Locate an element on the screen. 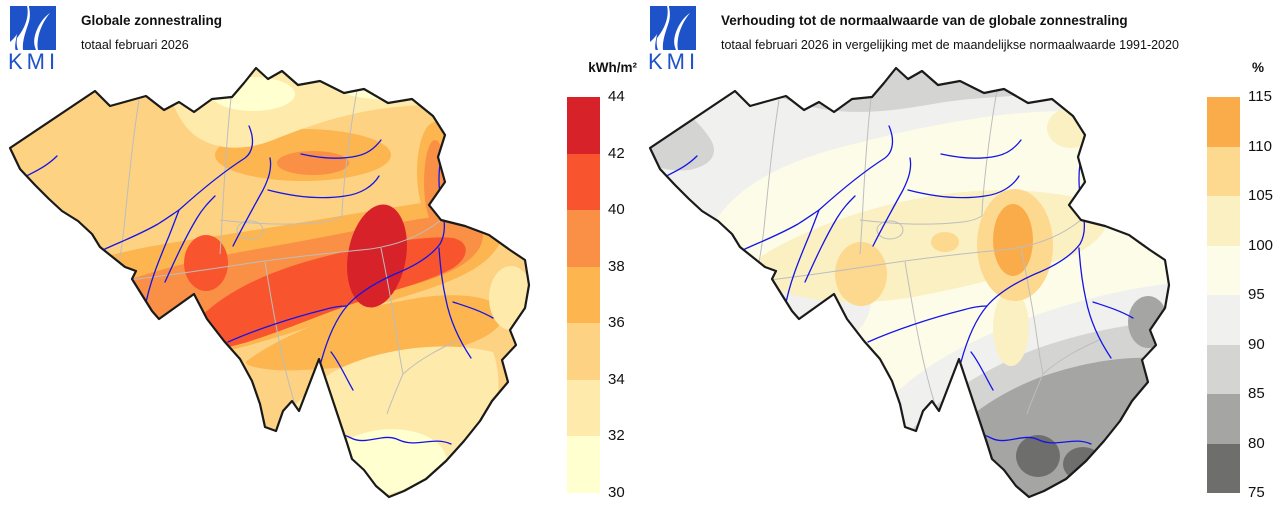 The image size is (1280, 507). legend-tick-label: 75 is located at coordinates (1256, 492).